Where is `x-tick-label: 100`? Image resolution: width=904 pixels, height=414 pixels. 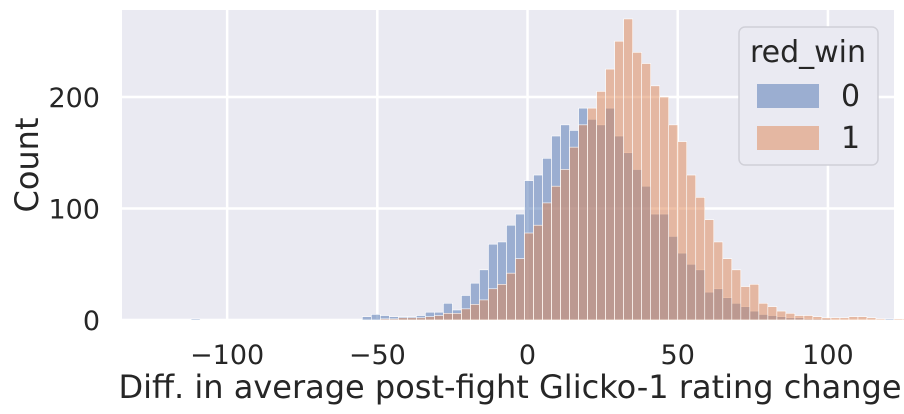
x-tick-label: 100 is located at coordinates (828, 355).